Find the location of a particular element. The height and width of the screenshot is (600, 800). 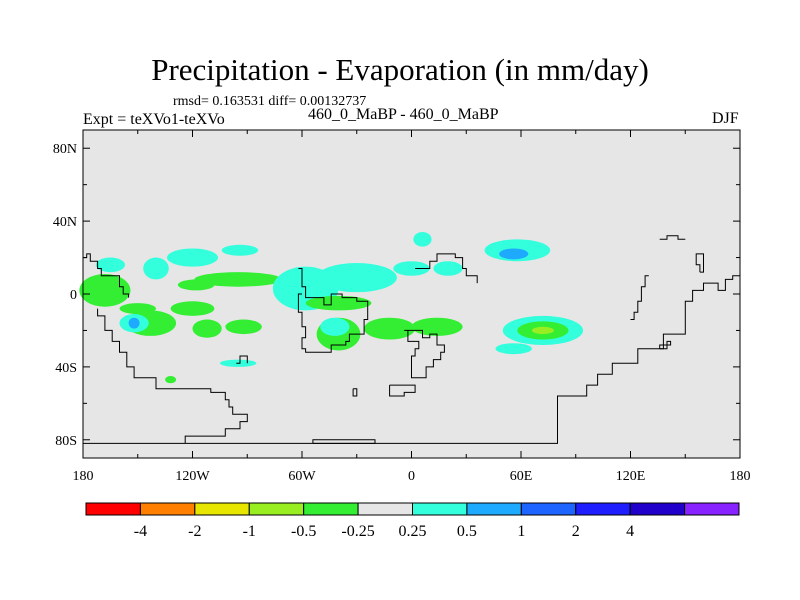

colorbar-label-0: -4 is located at coordinates (140, 531).